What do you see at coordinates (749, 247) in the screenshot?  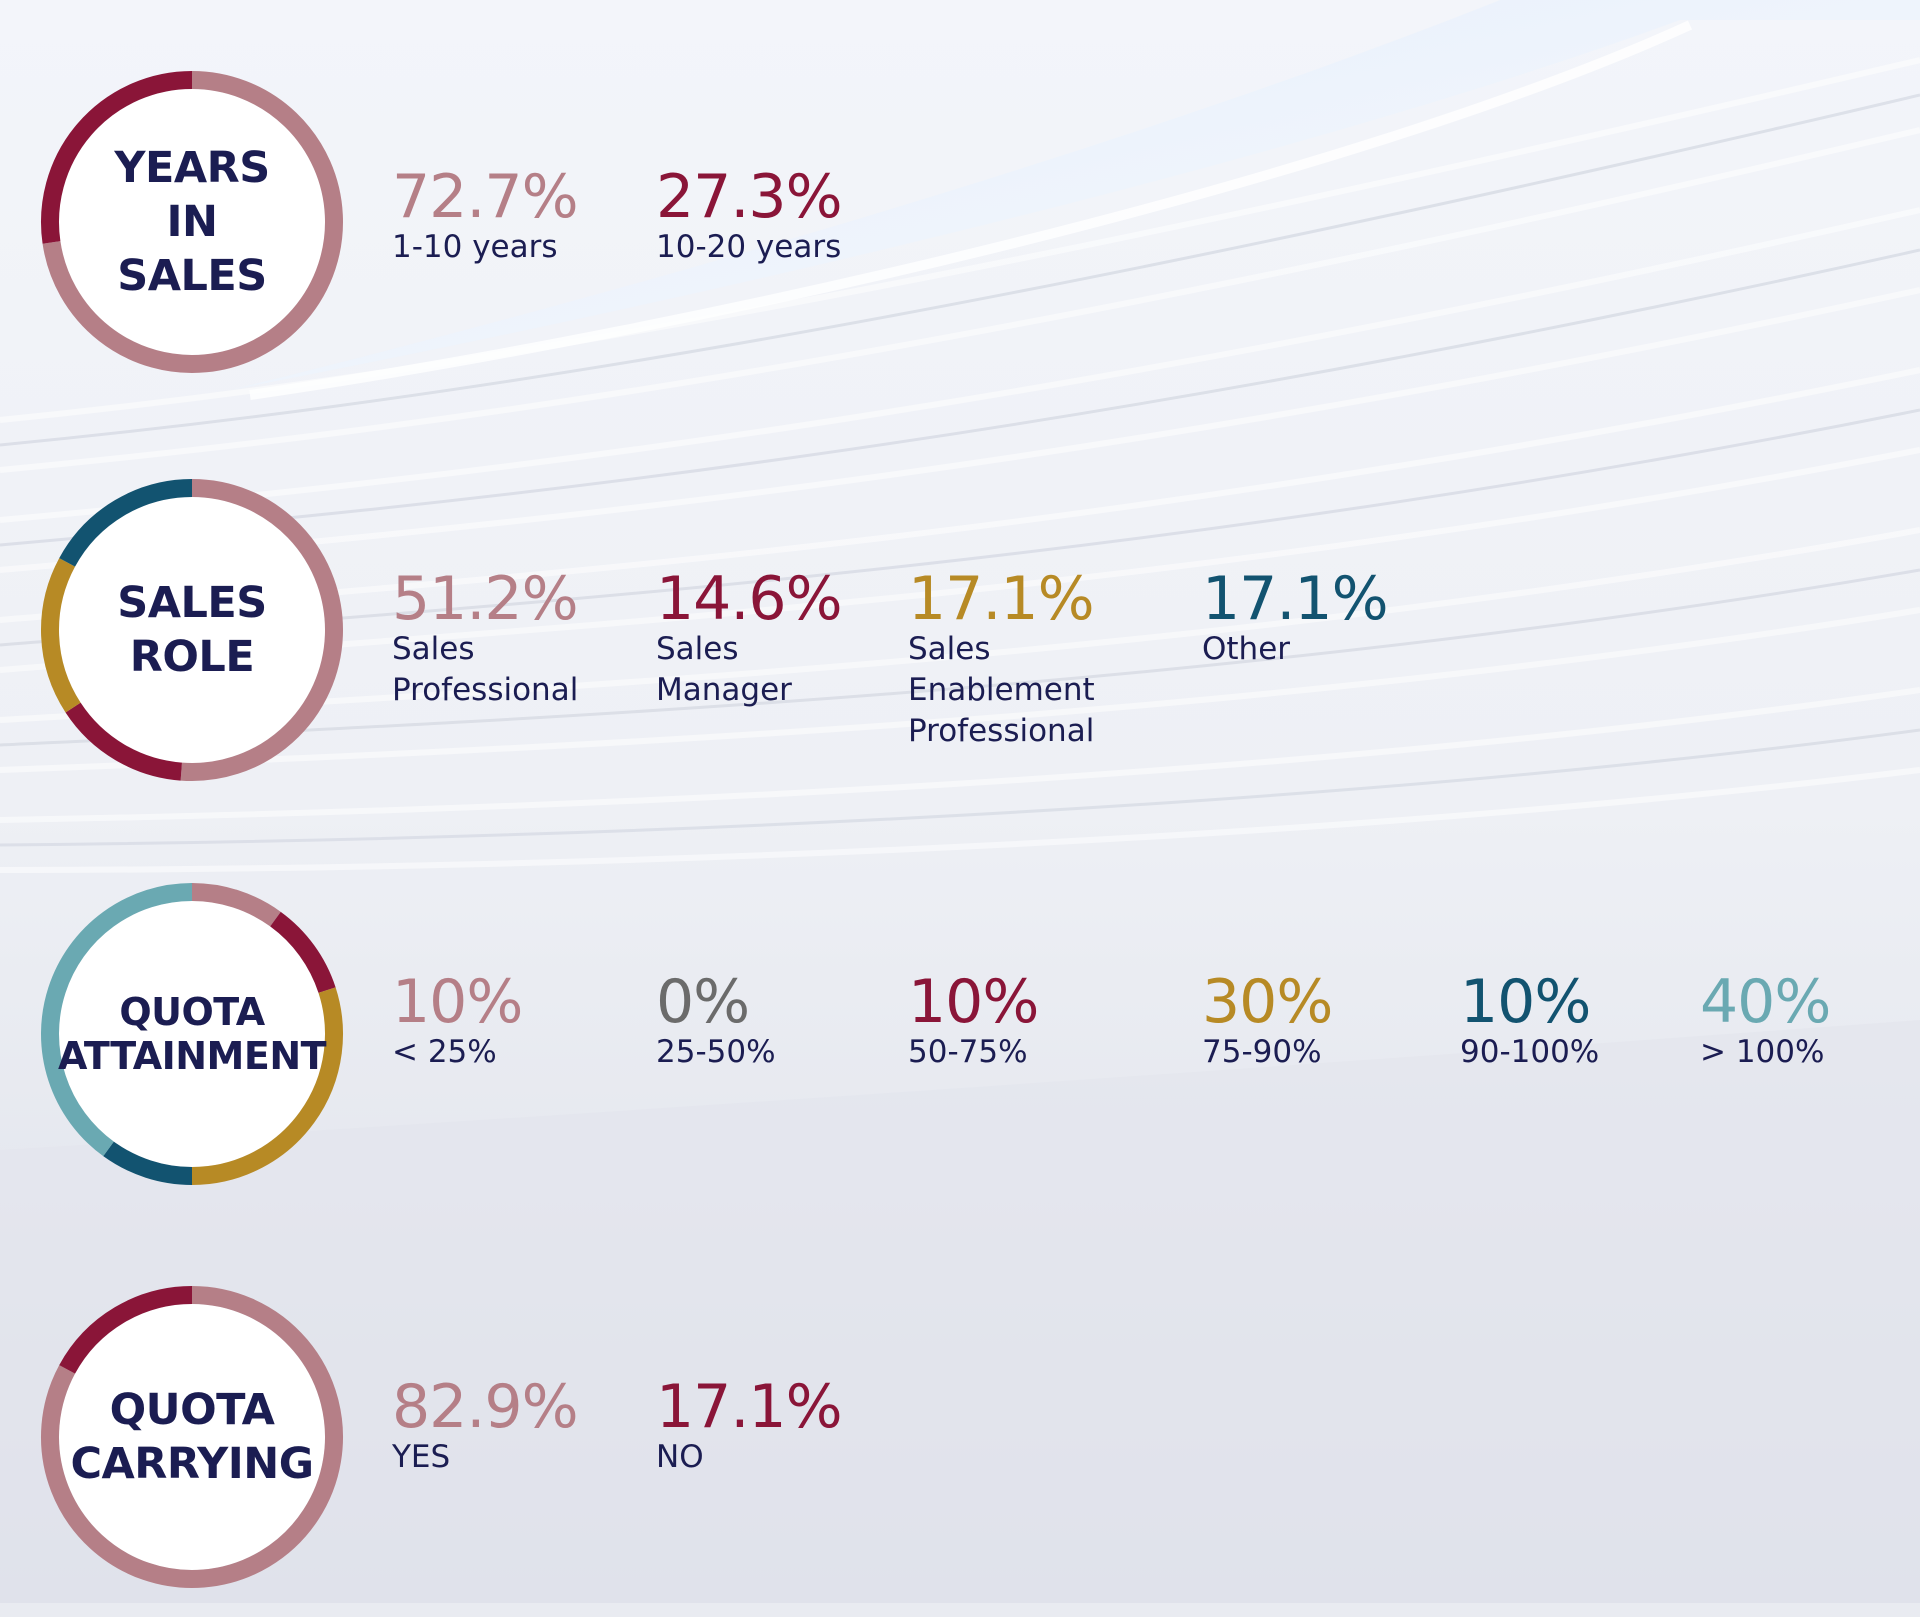 I see `stat-label: 10-20 years` at bounding box center [749, 247].